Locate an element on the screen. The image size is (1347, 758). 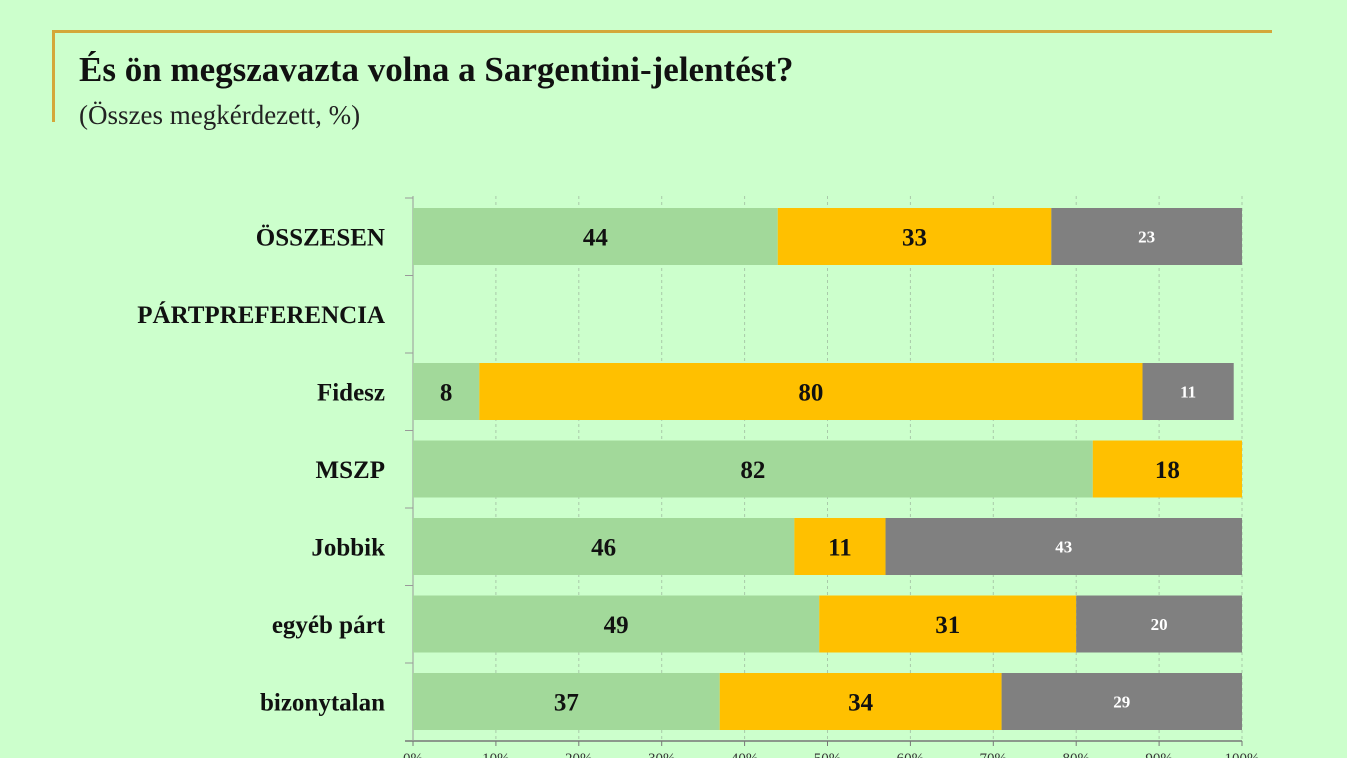
data-label: 34 is located at coordinates (861, 703).